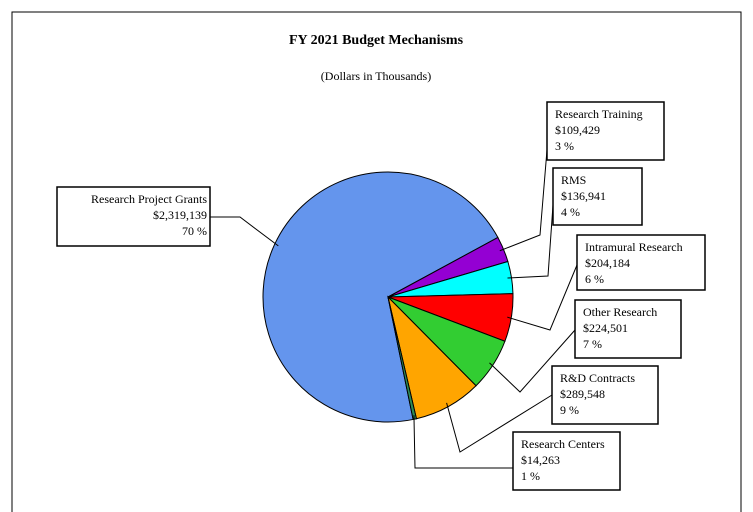  What do you see at coordinates (599, 114) in the screenshot?
I see `slice-label: Research Training` at bounding box center [599, 114].